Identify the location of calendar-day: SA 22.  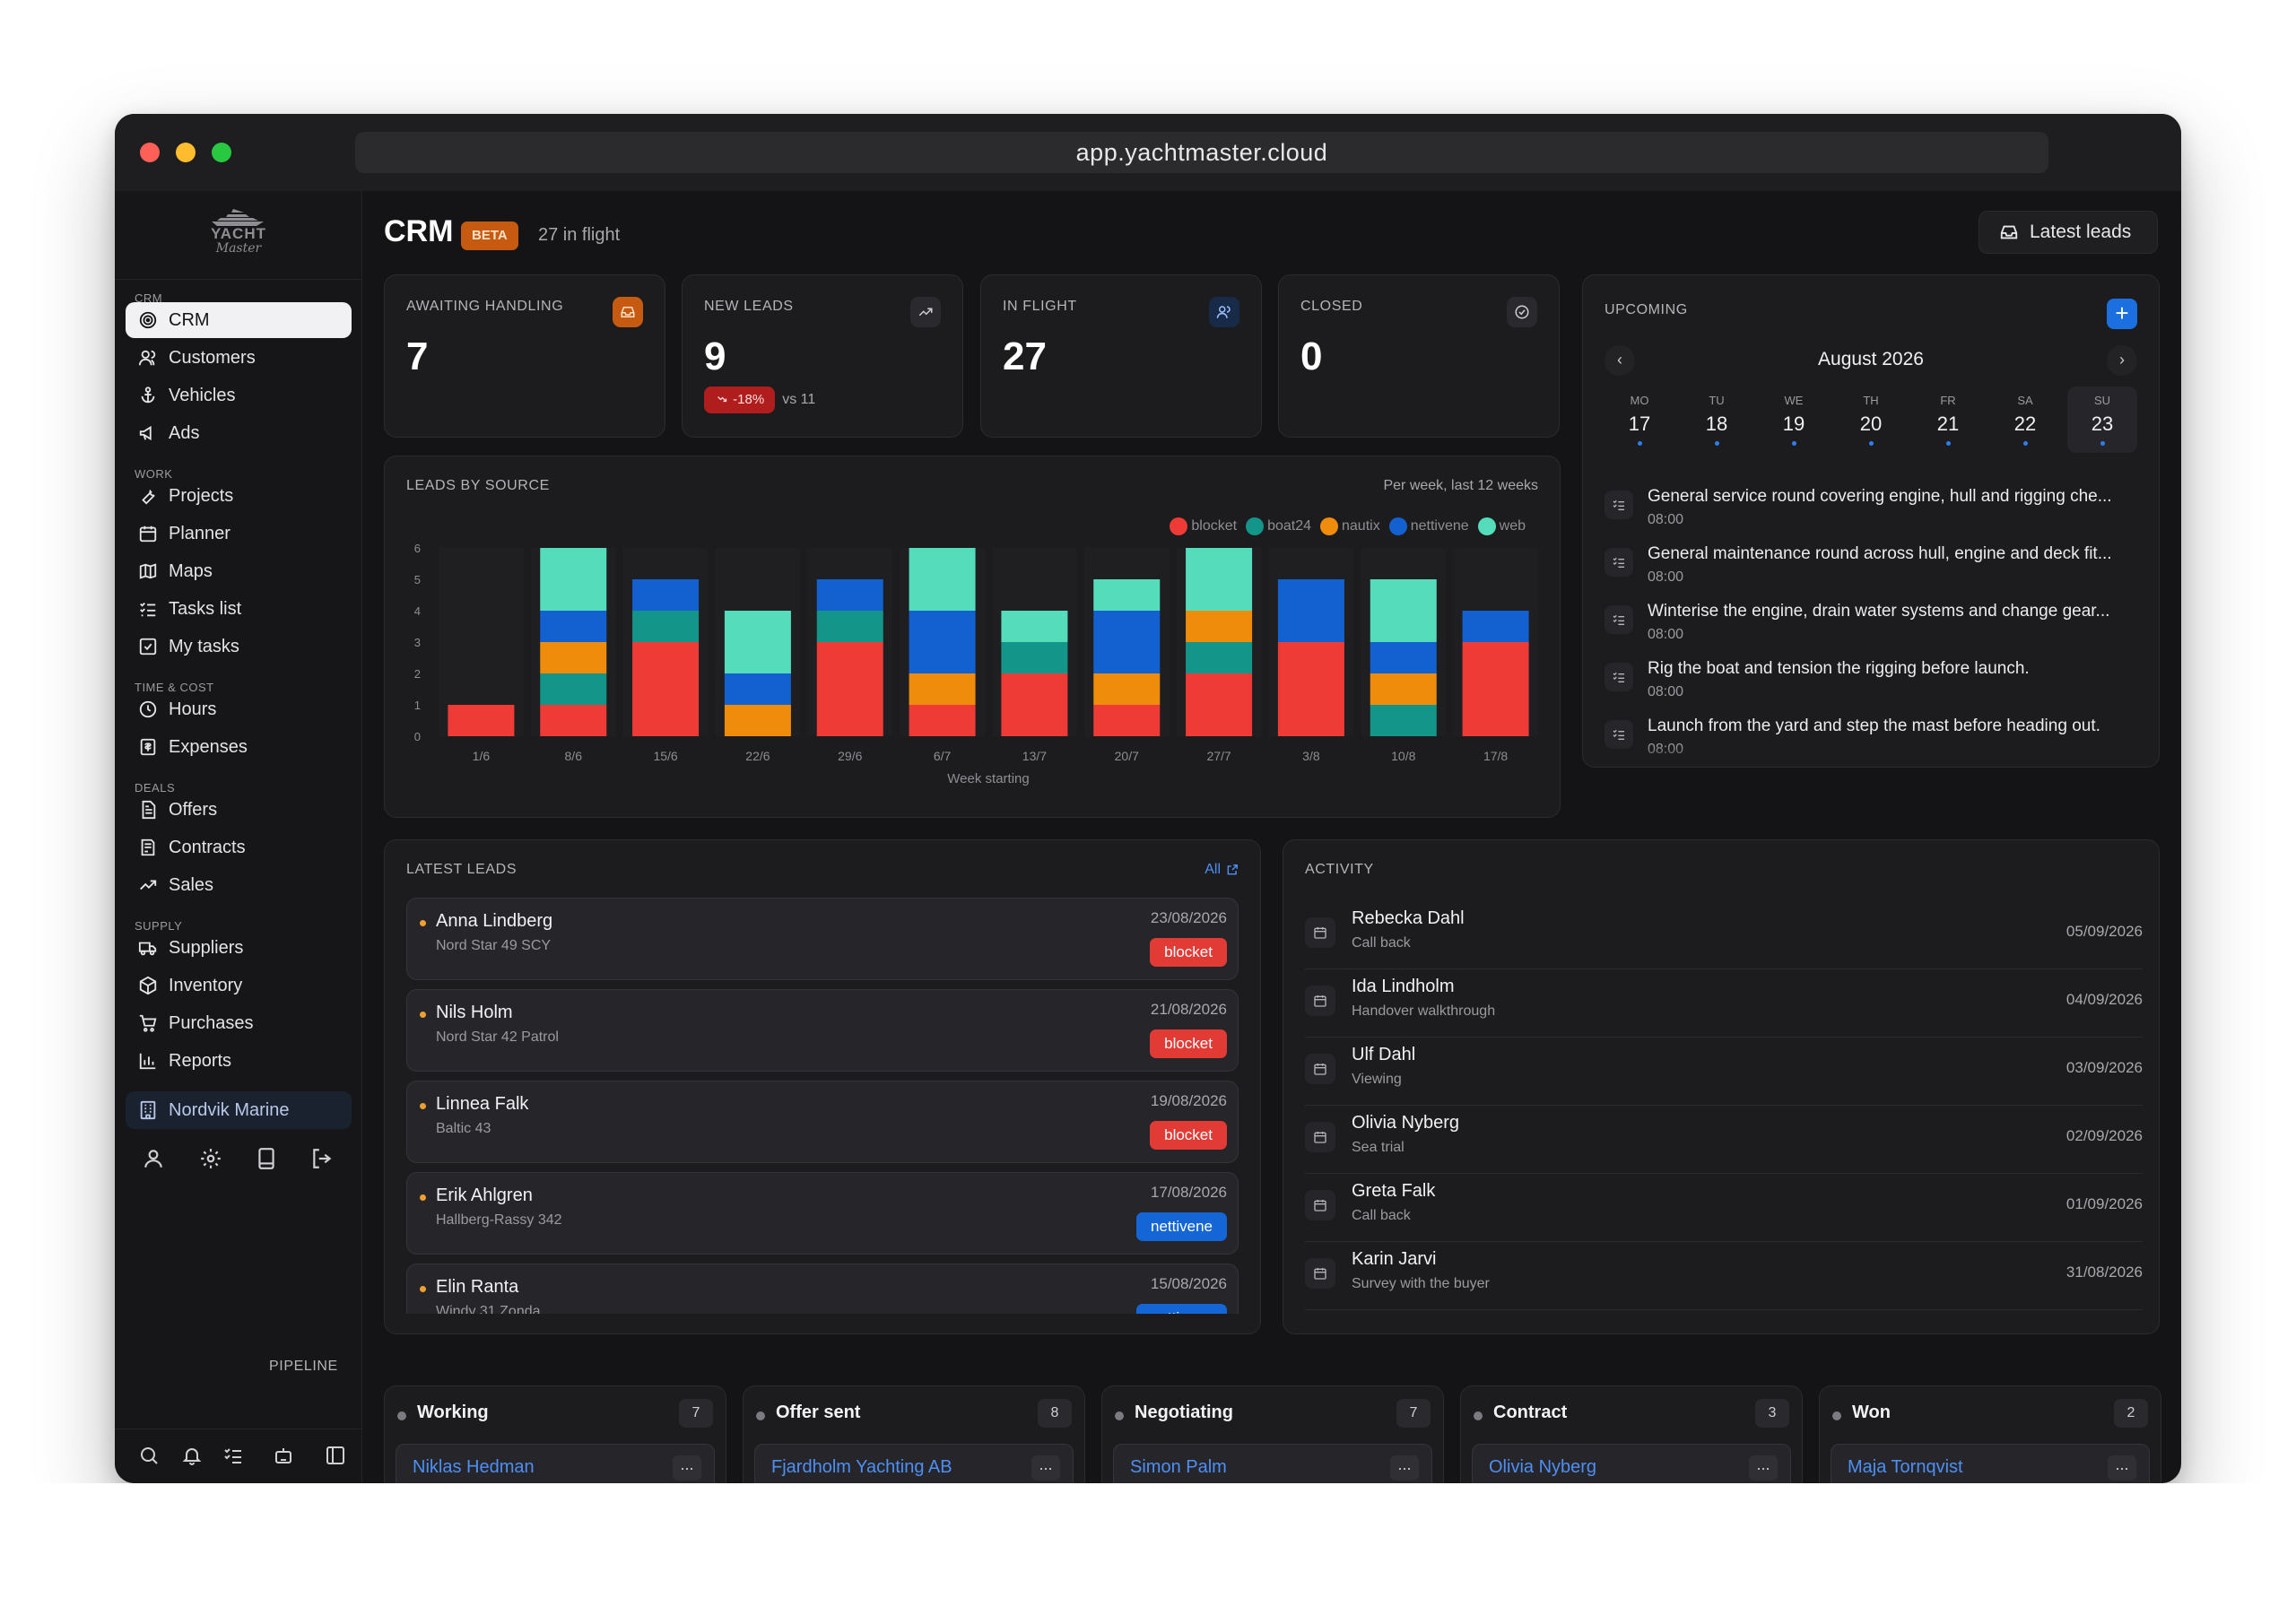
(2025, 419).